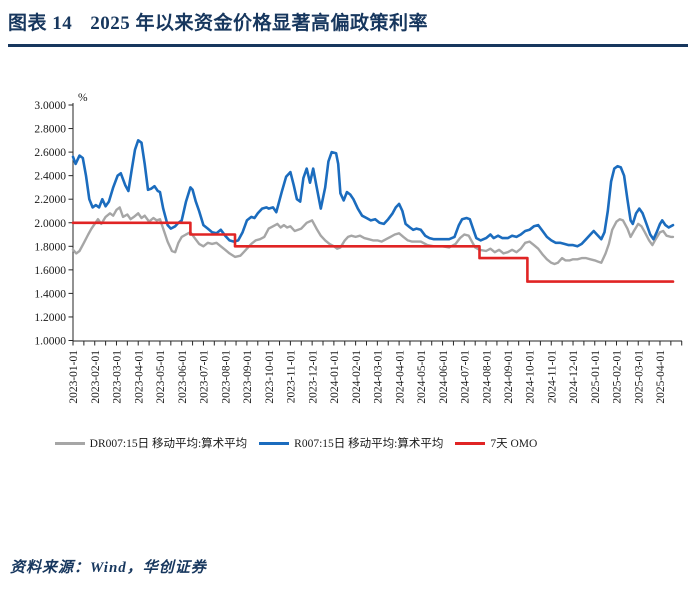  What do you see at coordinates (96, 377) in the screenshot?
I see `x-tick-label: 2023-02-01` at bounding box center [96, 377].